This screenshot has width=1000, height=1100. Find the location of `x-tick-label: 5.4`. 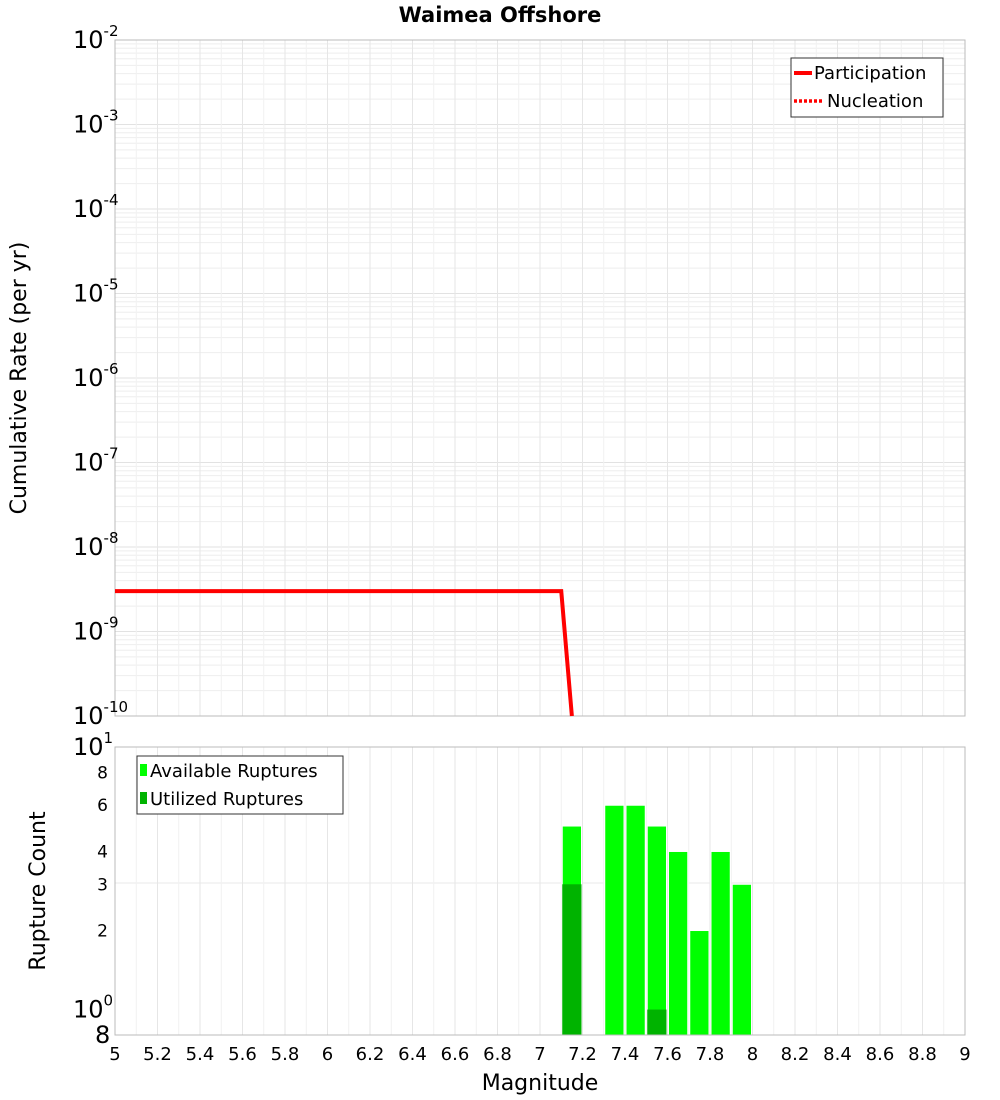

x-tick-label: 5.4 is located at coordinates (200, 1054).